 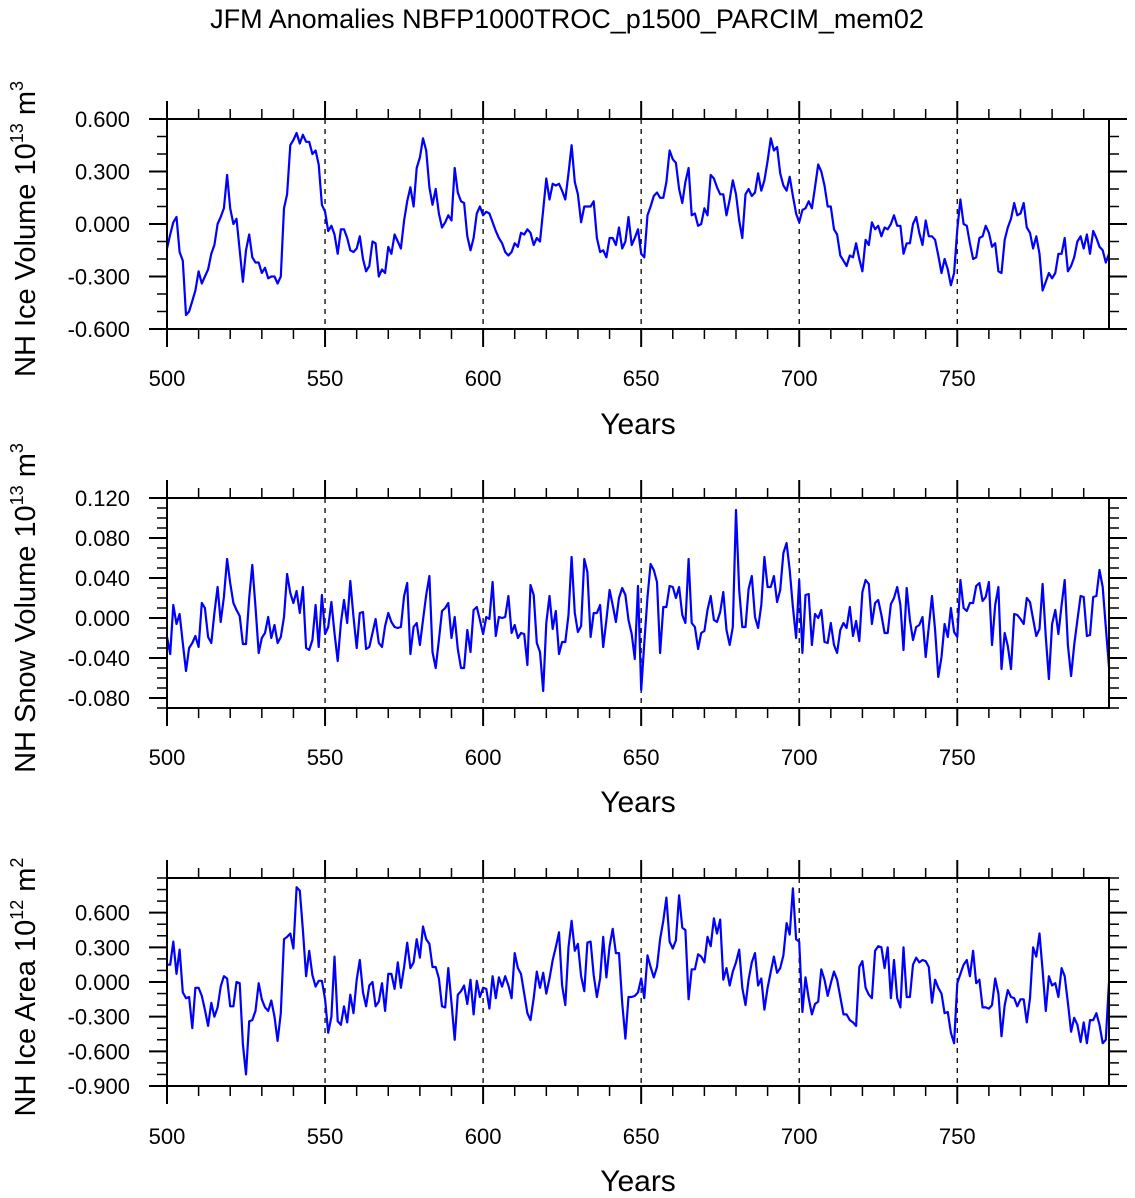 I want to click on y-axis-title: NH Ice Area 1012 m2, so click(x=24, y=987).